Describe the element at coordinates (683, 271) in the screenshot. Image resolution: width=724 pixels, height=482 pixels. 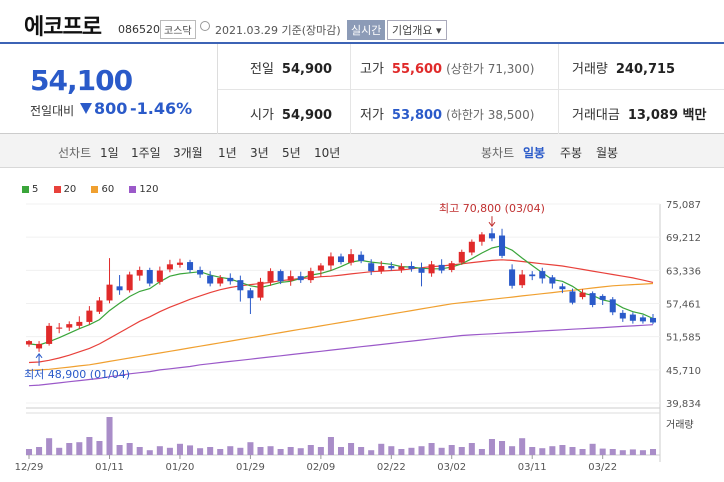
I see `y-tick-label: 63,336` at that location.